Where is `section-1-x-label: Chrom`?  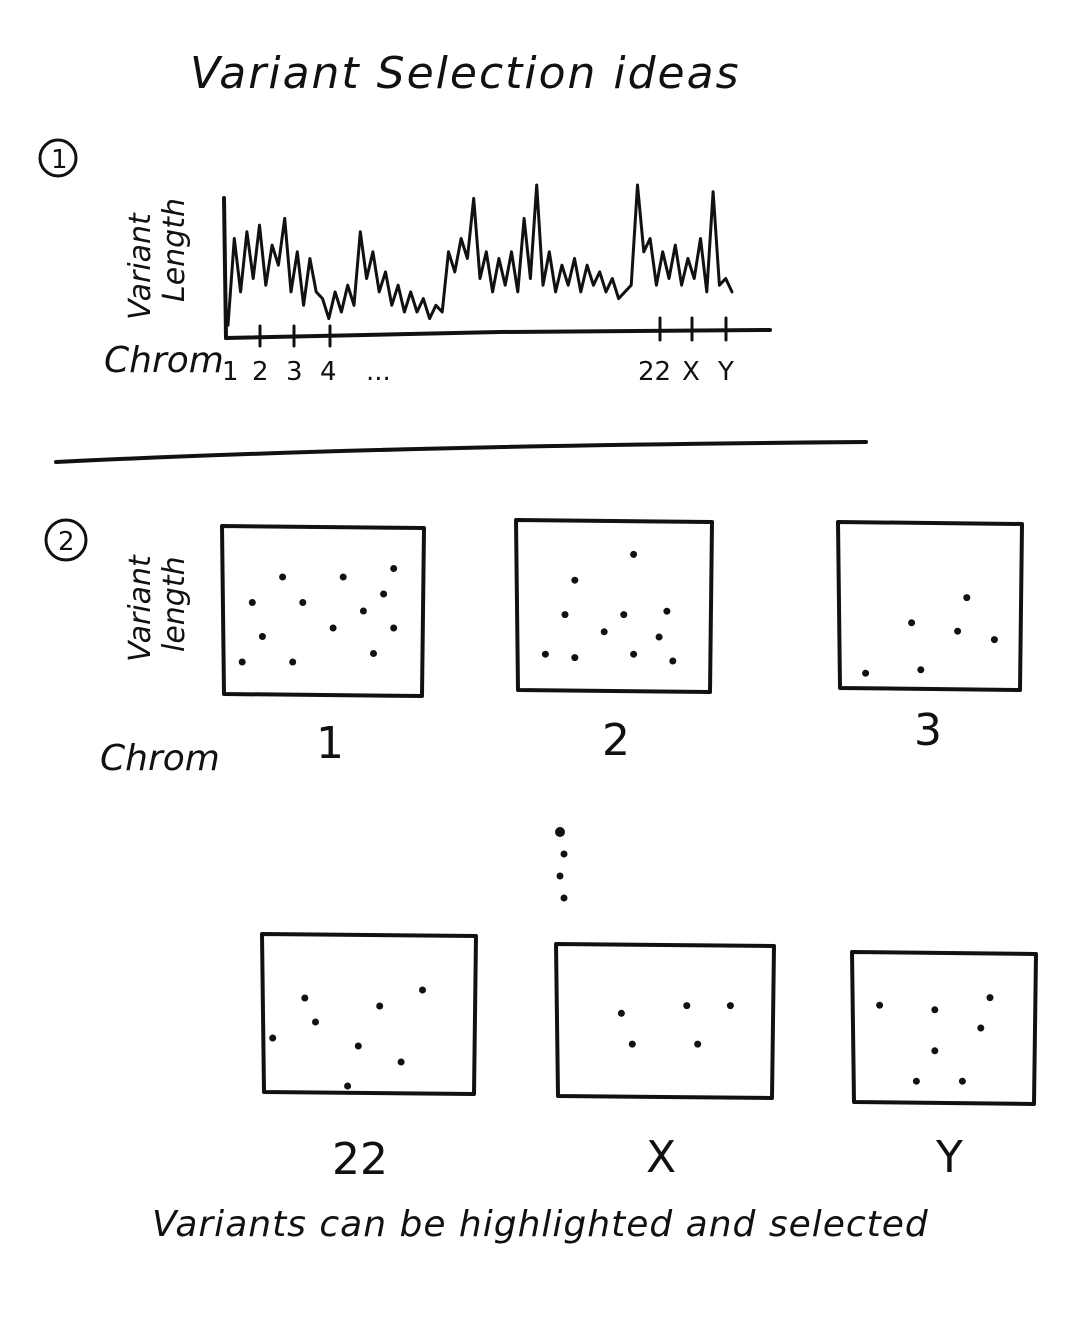
section-1-x-label: Chrom is located at coordinates (164, 360).